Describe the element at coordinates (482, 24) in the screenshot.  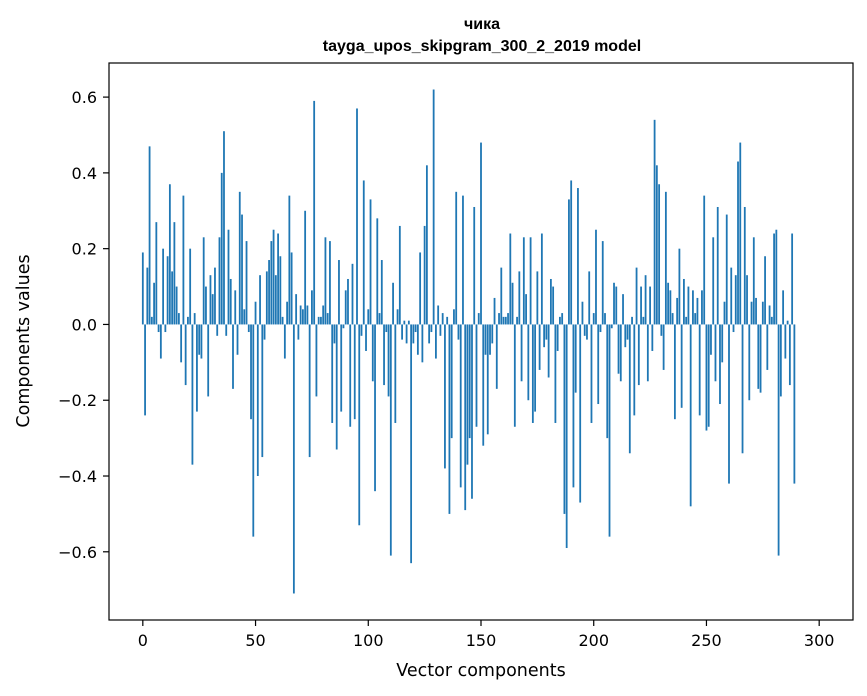
I see `chart-title: чика` at that location.